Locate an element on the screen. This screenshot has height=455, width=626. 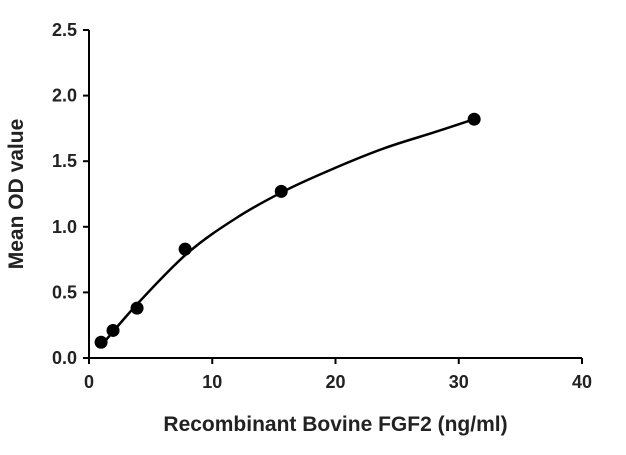
x-ticks: 0 10 20 30 40 is located at coordinates (338, 375).